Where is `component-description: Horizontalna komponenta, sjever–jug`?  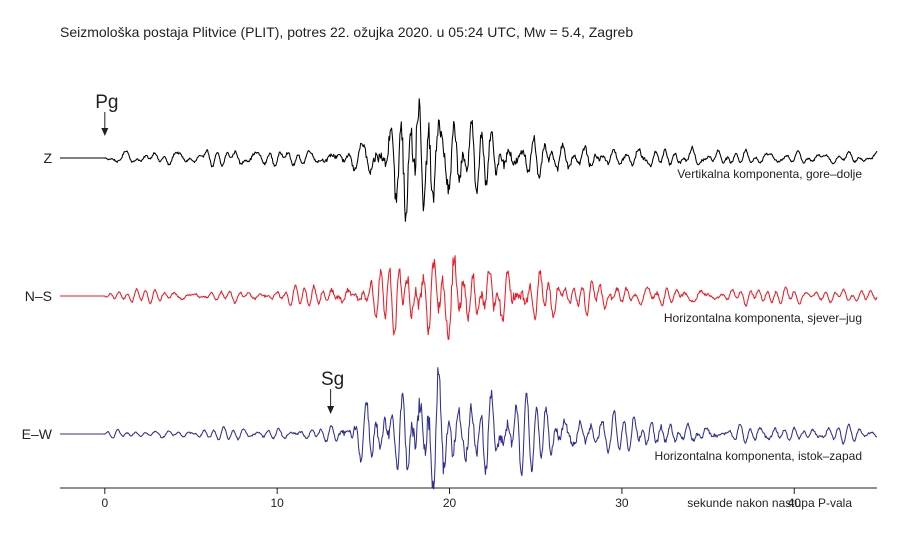
component-description: Horizontalna komponenta, sjever–jug is located at coordinates (763, 318).